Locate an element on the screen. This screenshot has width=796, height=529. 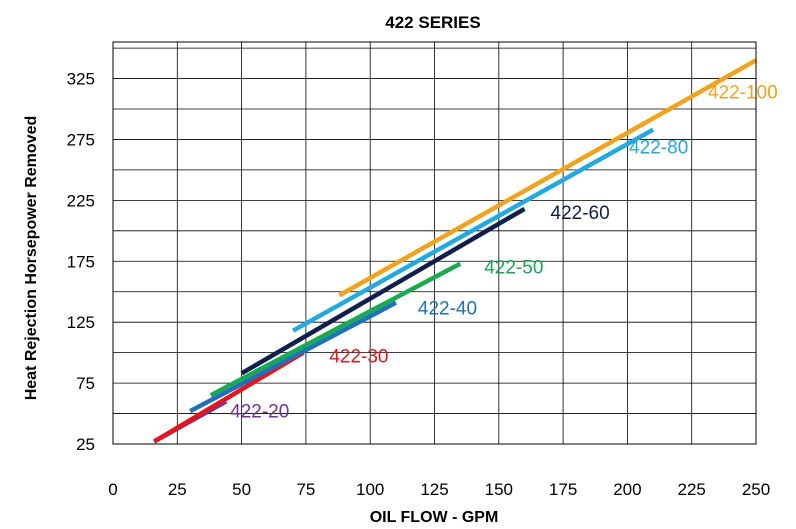
x-tick-label: 0 is located at coordinates (112, 489).